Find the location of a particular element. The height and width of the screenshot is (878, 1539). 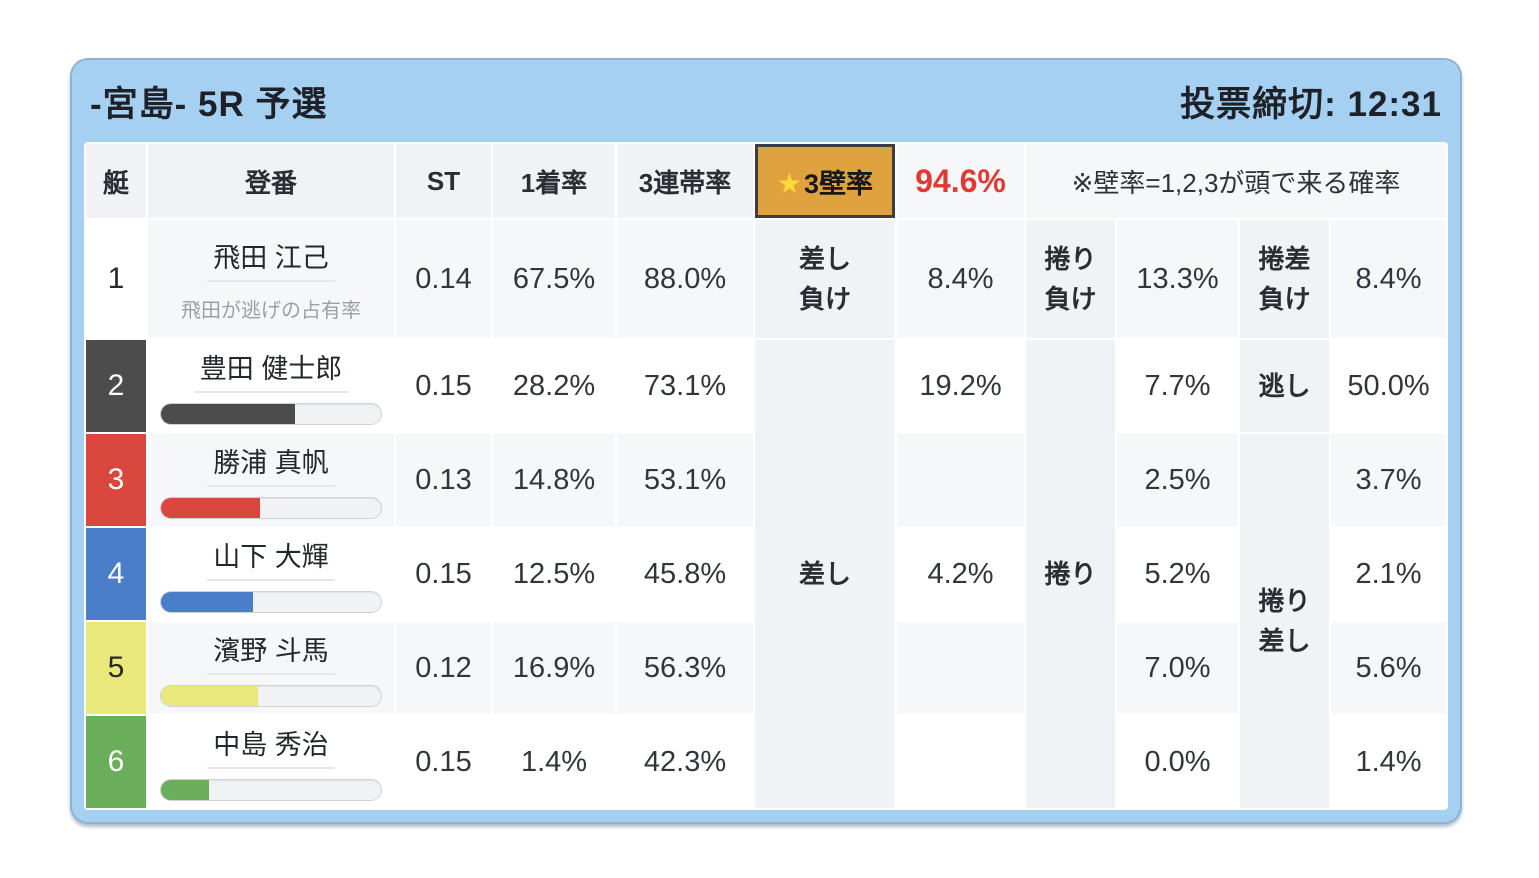

top3-rate-value: 73.1% is located at coordinates (685, 386).